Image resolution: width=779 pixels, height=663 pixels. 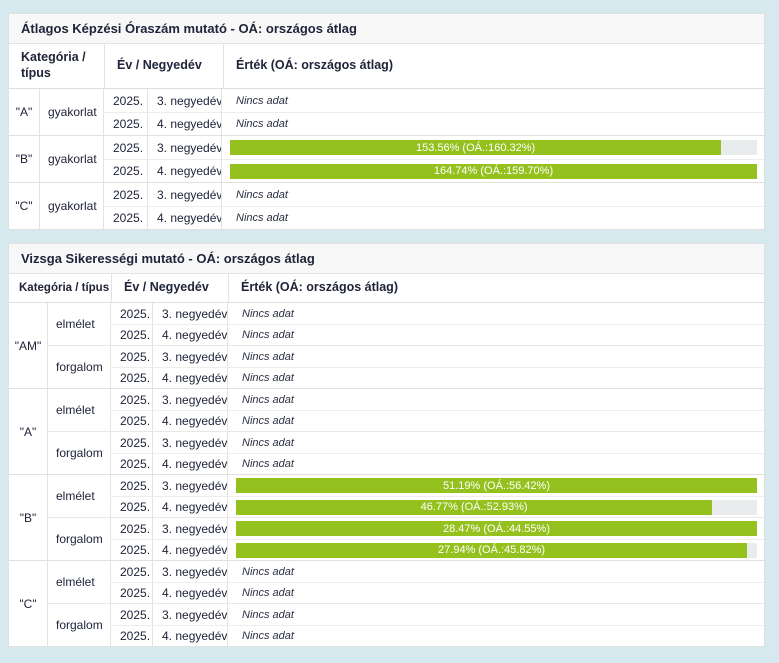 I want to click on category-label: "B", so click(x=24, y=159).